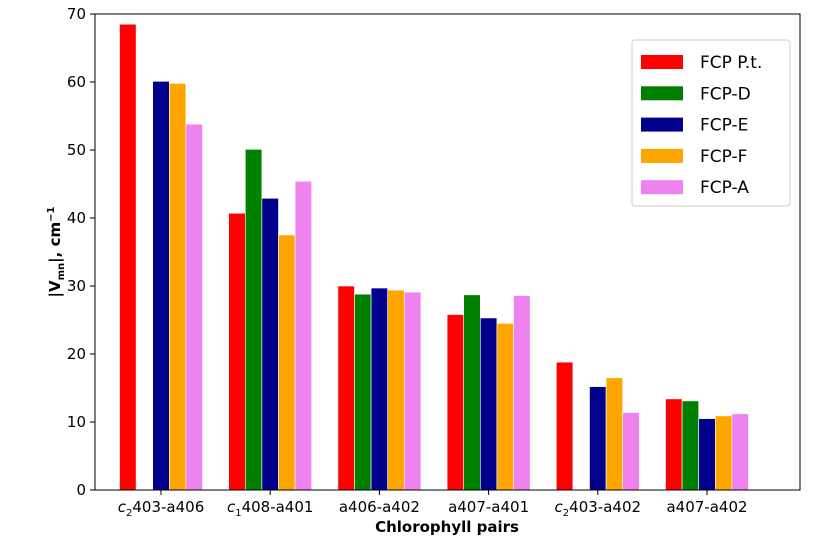  Describe the element at coordinates (724, 126) in the screenshot. I see `legend-label: FCP-E` at that location.